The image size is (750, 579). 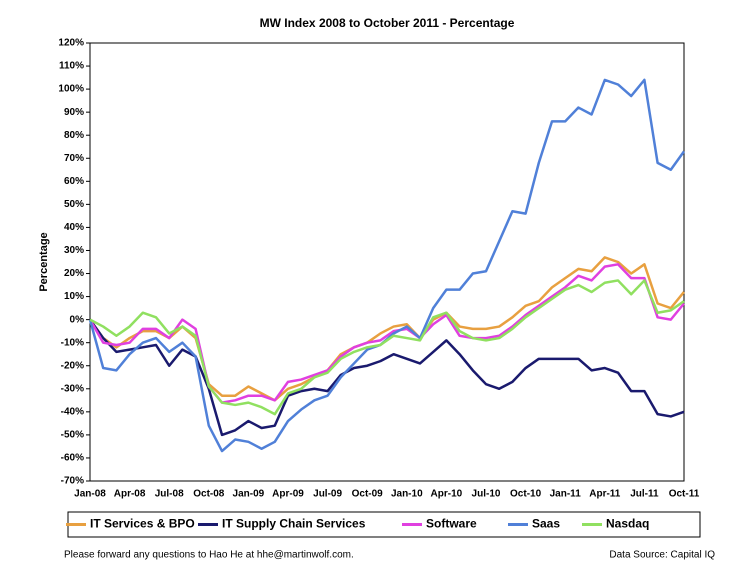 What do you see at coordinates (451, 524) in the screenshot?
I see `legend-label: Software` at bounding box center [451, 524].